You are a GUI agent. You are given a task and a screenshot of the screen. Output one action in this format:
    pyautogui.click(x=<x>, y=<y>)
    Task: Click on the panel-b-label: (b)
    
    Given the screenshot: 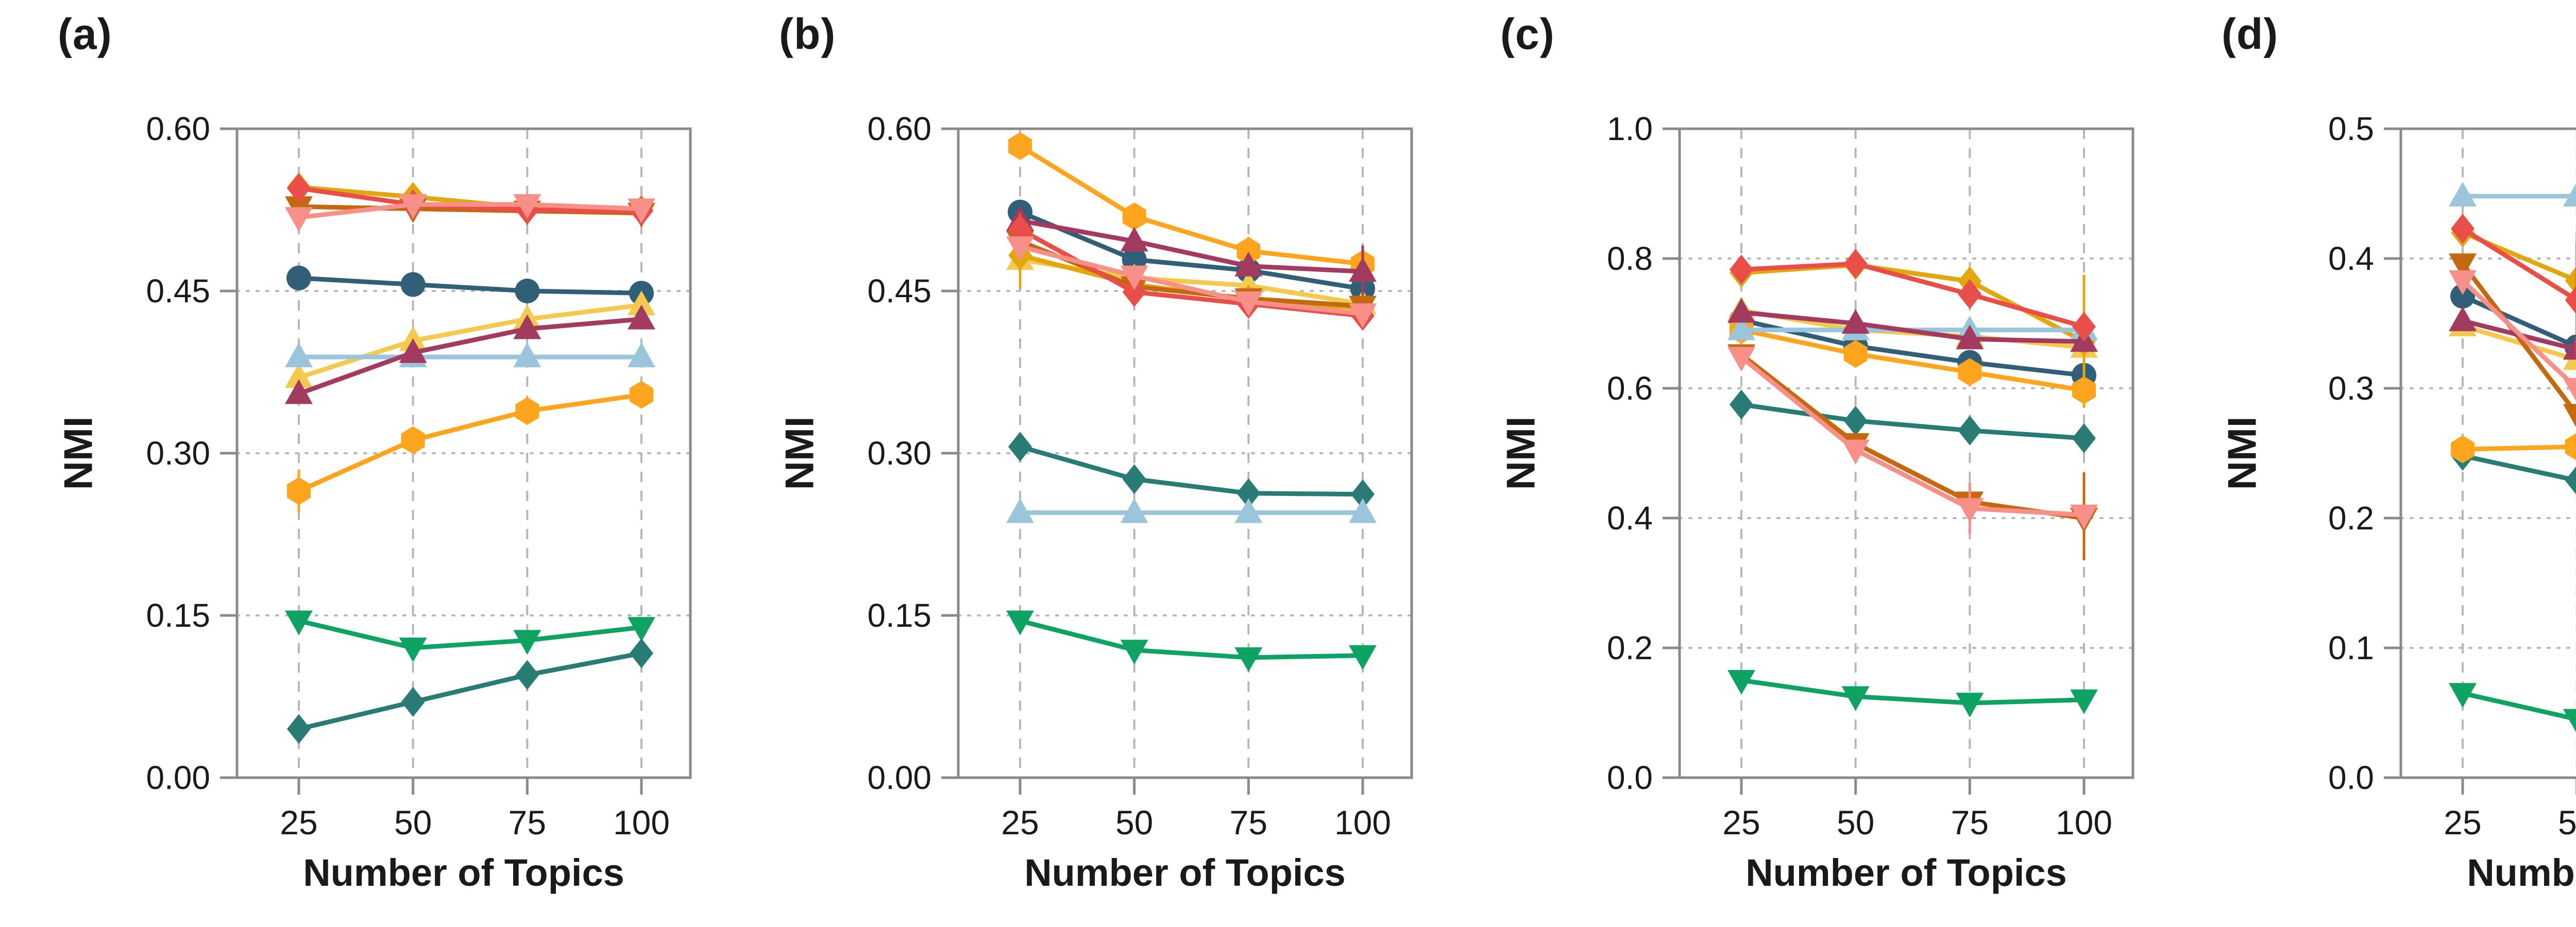 What is the action you would take?
    pyautogui.click(x=807, y=34)
    